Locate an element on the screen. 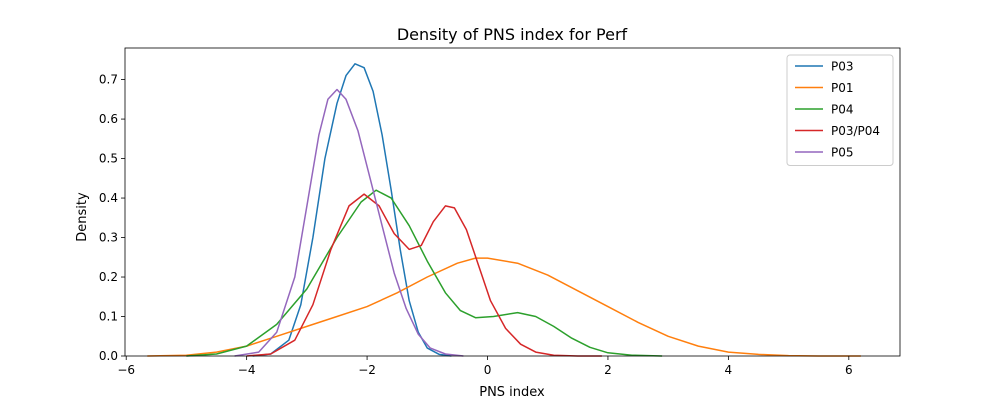 The height and width of the screenshot is (400, 1000). x-tick-label: 2 is located at coordinates (608, 370).